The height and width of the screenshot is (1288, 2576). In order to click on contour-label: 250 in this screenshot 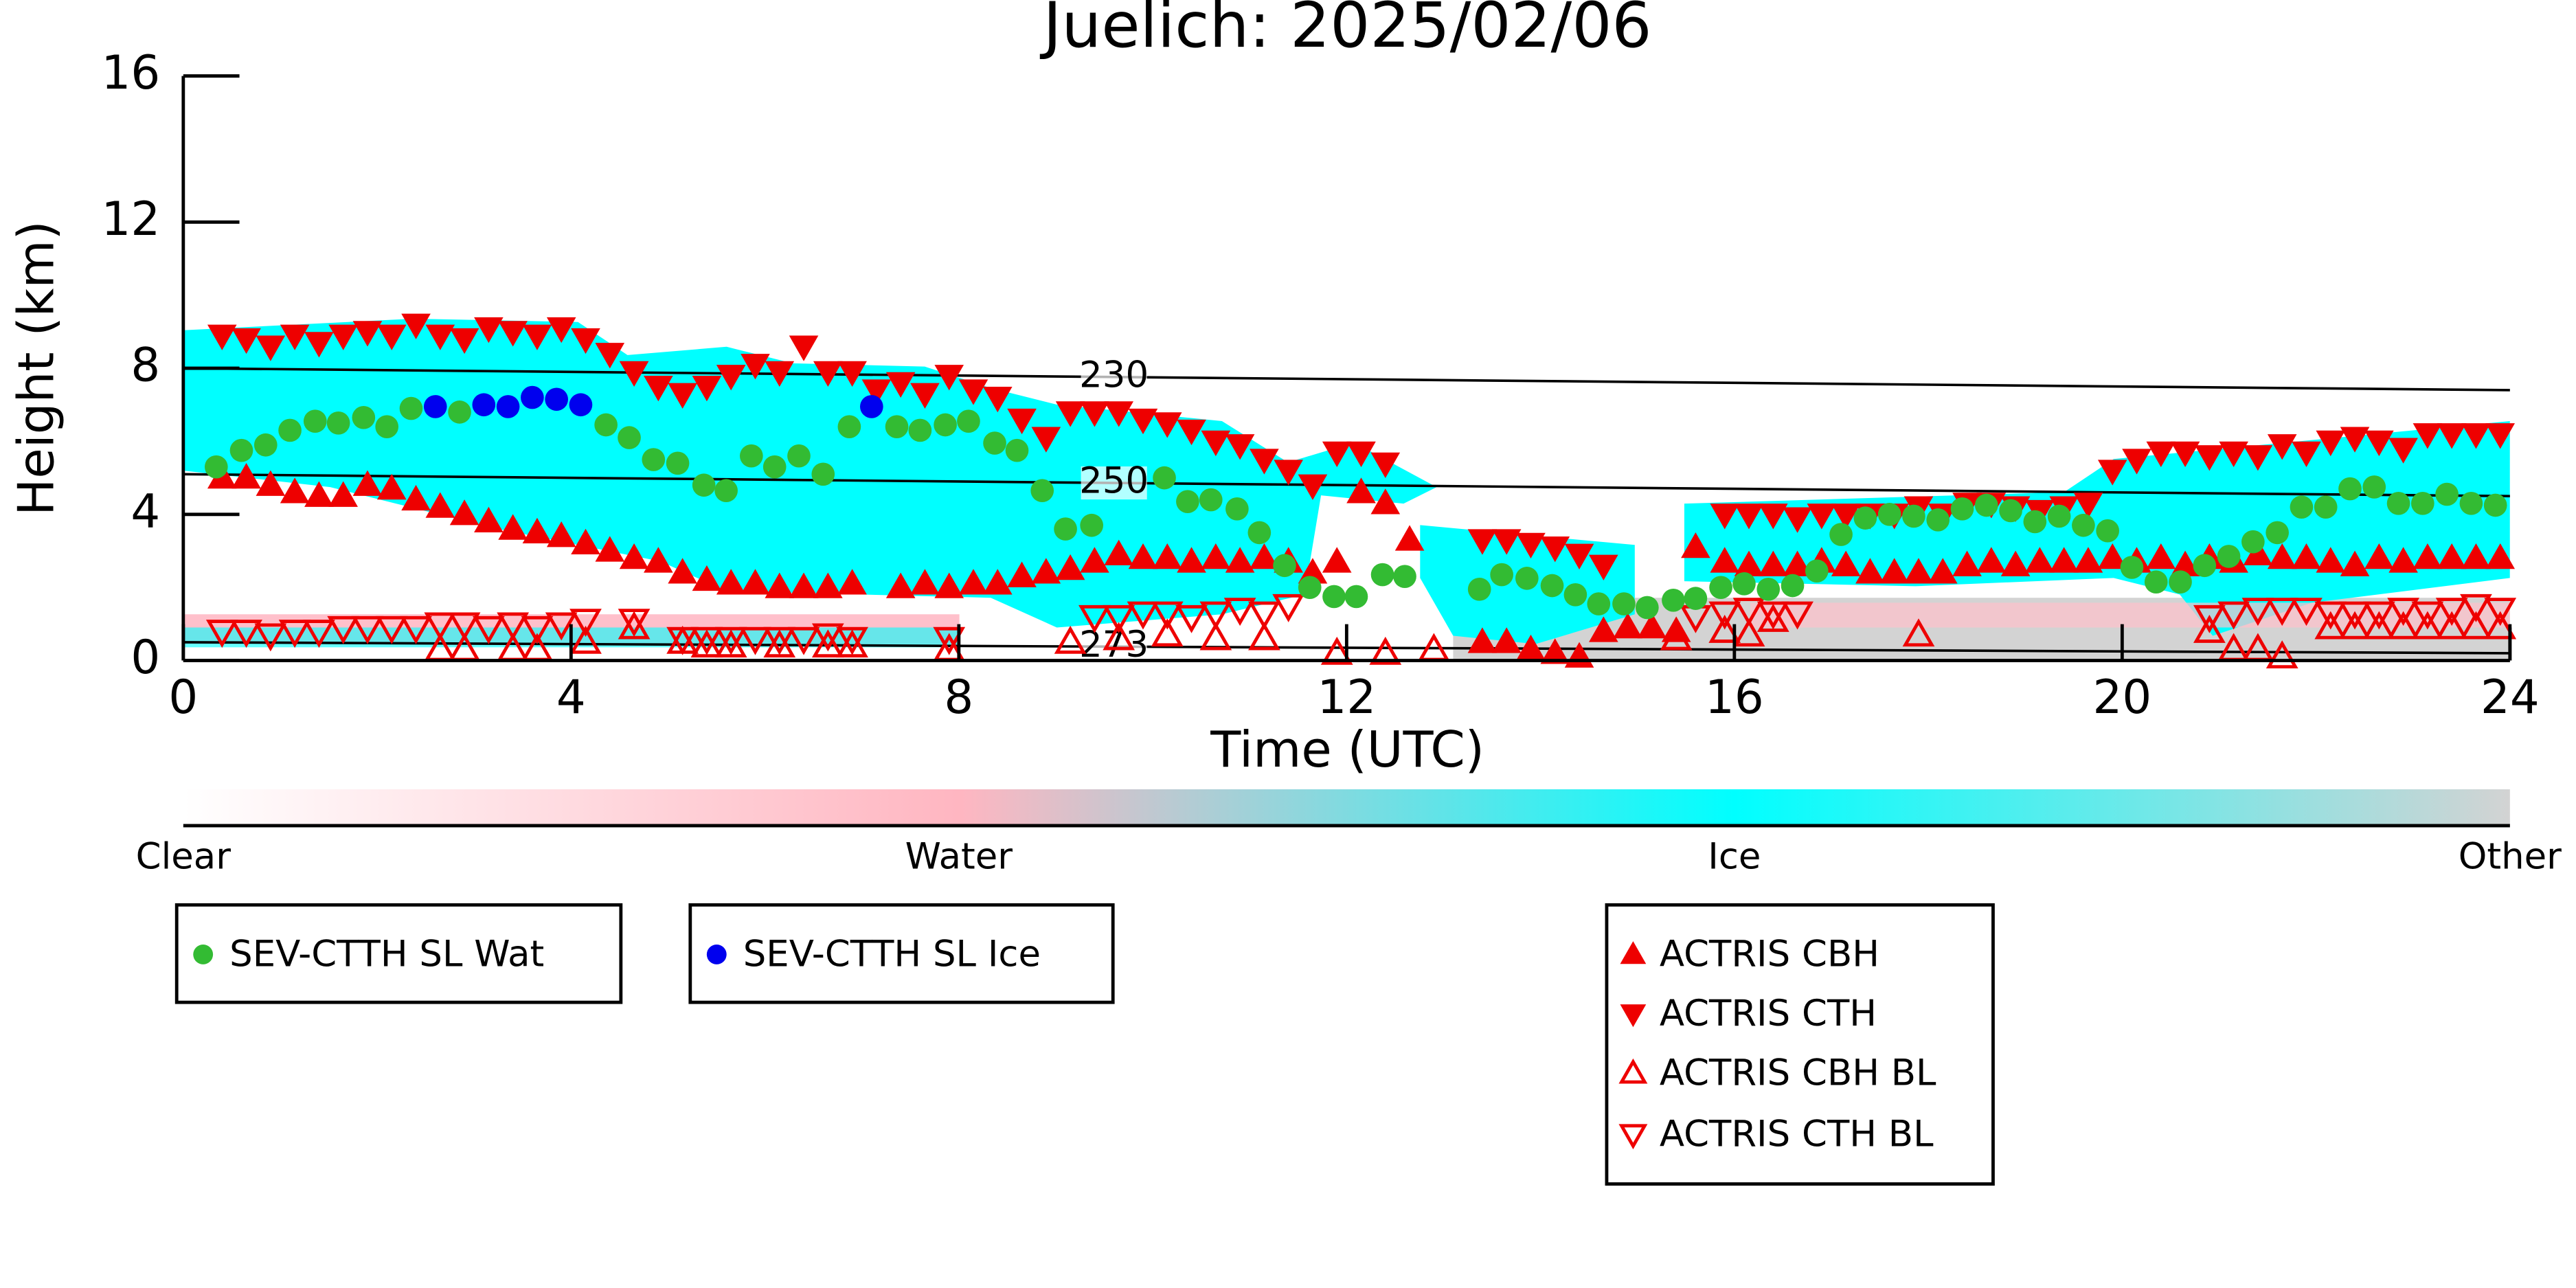, I will do `click(1114, 481)`.